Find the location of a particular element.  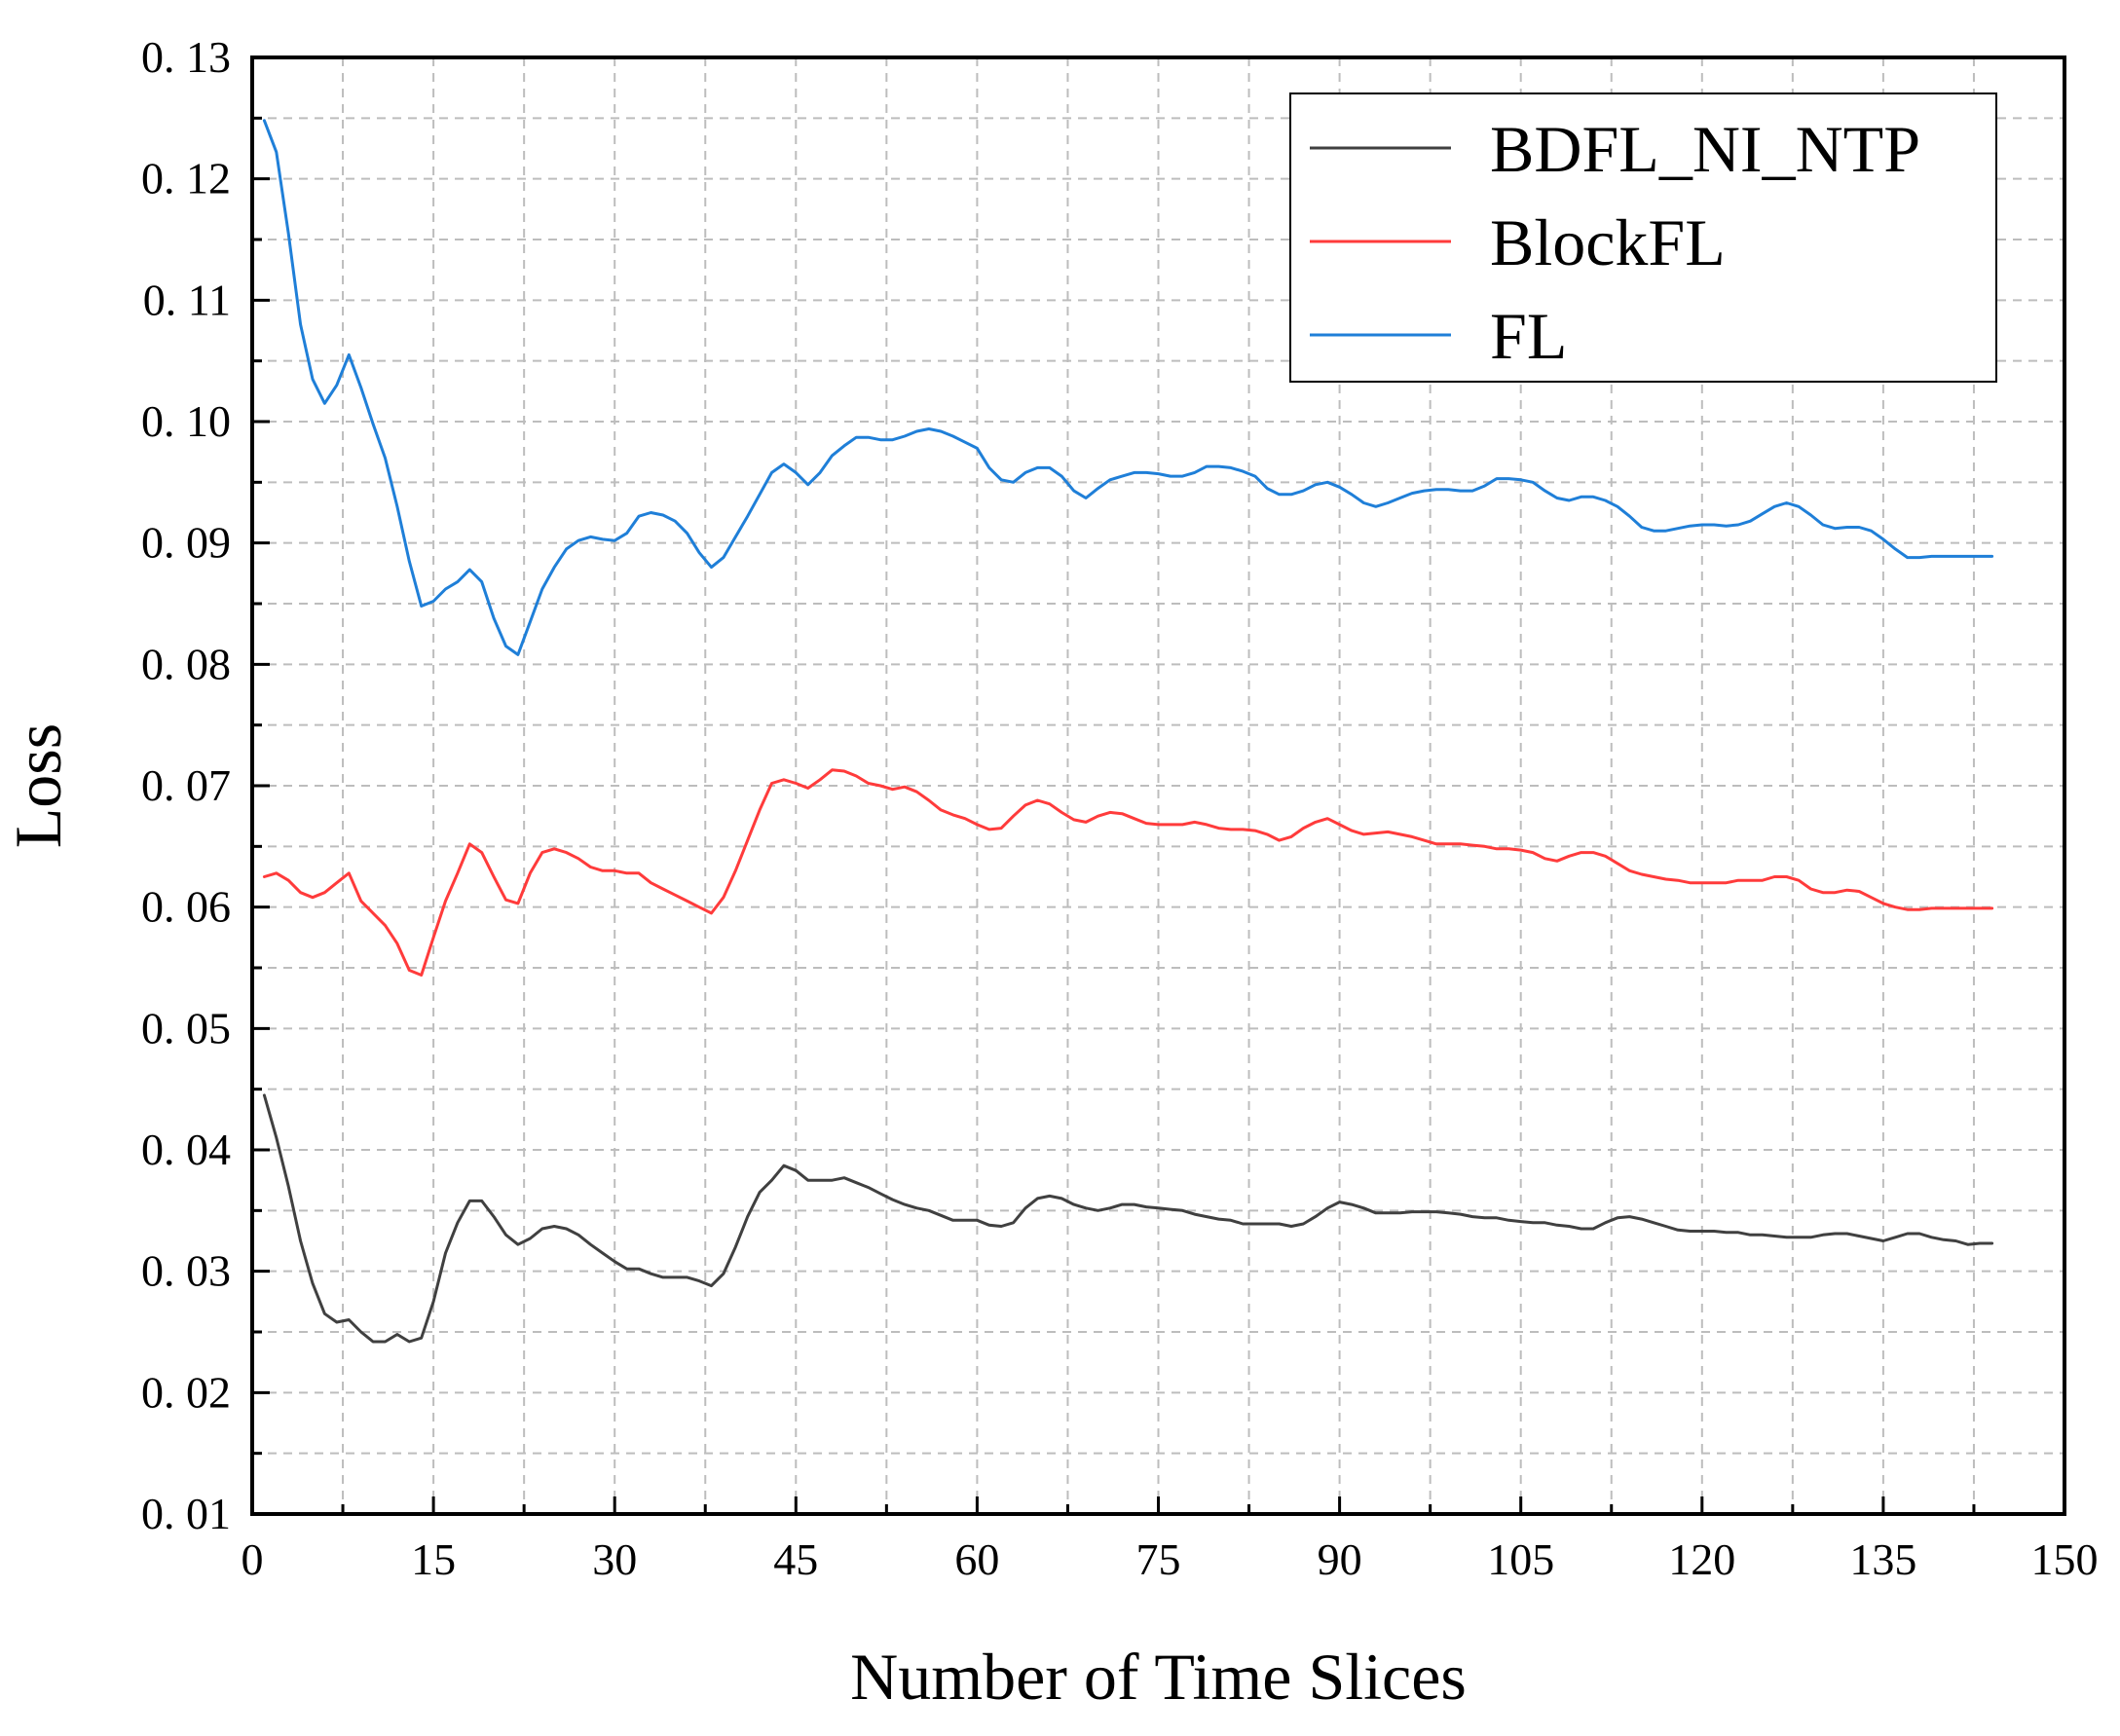

x-tick-label: 15 is located at coordinates (434, 1559).